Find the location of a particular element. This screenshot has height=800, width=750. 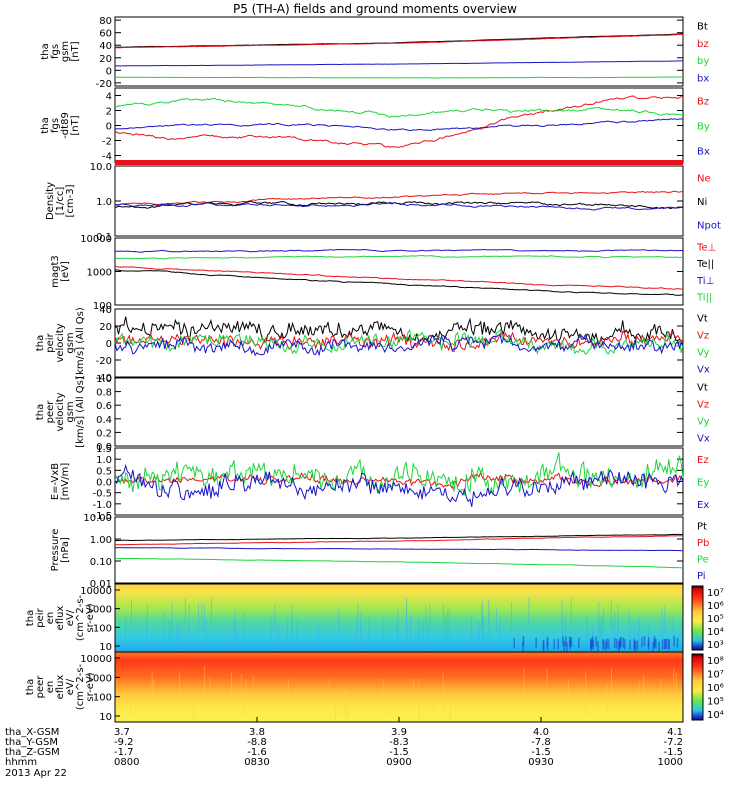

y-tick-label: 100 is located at coordinates (102, 306).